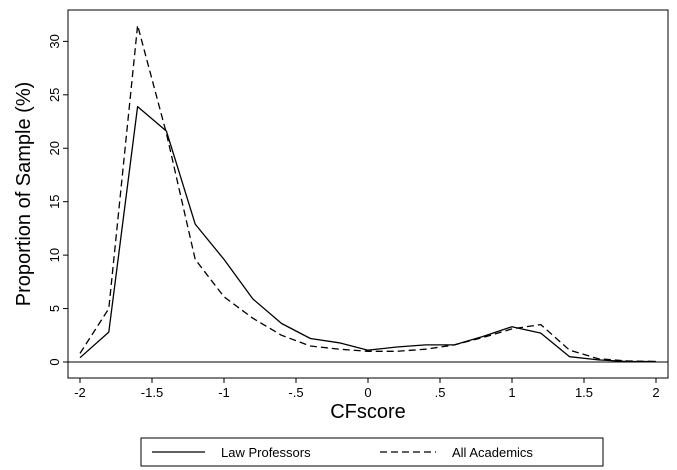 This screenshot has width=677, height=470. What do you see at coordinates (152, 392) in the screenshot?
I see `x-tick-label: -1.5` at bounding box center [152, 392].